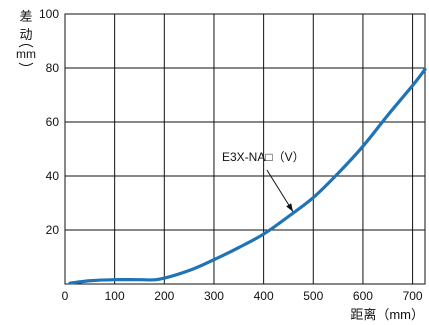 The height and width of the screenshot is (325, 429). Describe the element at coordinates (26, 46) in the screenshot. I see `y-axis-label-bracket-open` at that location.